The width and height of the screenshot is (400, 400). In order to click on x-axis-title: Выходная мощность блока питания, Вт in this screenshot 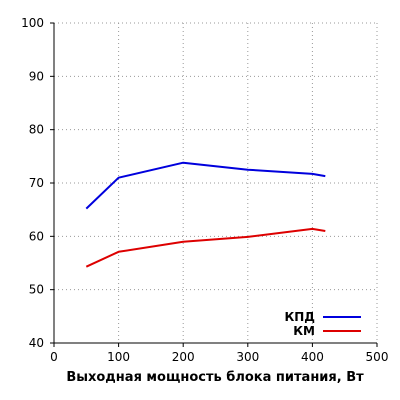, I will do `click(215, 377)`.